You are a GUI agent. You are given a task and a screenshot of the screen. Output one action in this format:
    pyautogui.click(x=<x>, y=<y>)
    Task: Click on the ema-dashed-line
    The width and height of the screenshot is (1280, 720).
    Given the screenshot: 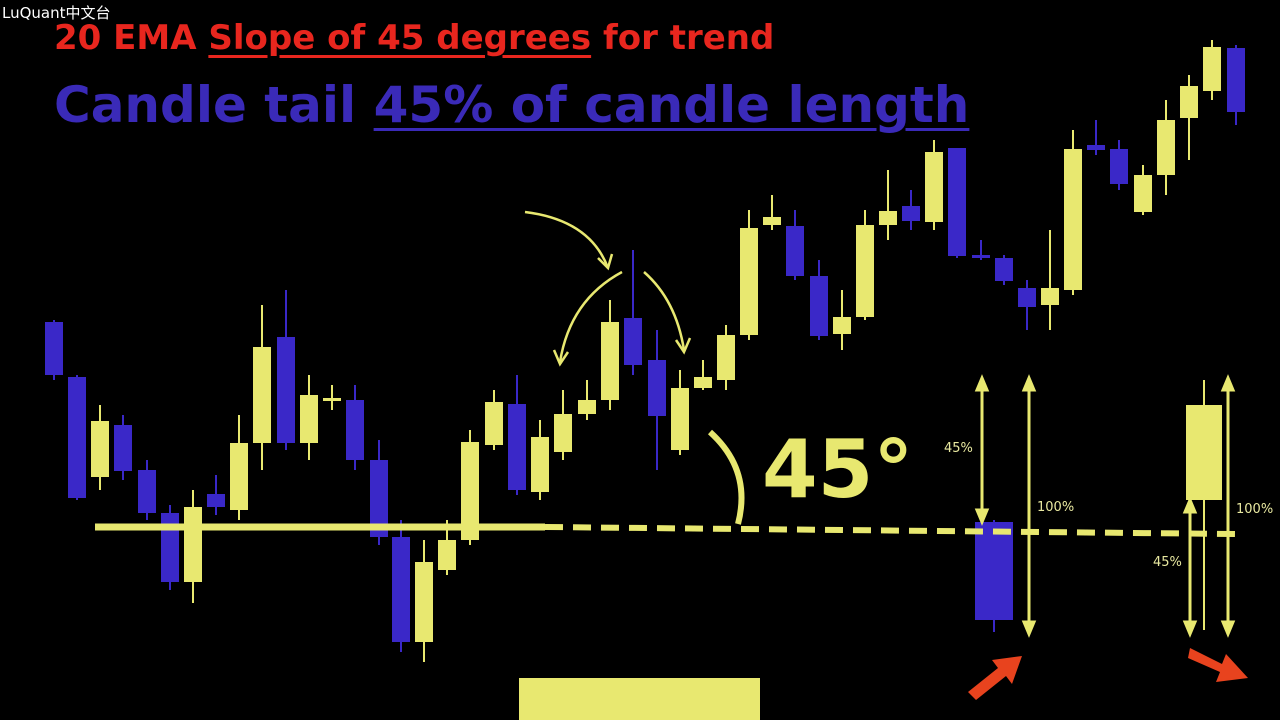 What is the action you would take?
    pyautogui.click(x=890, y=530)
    